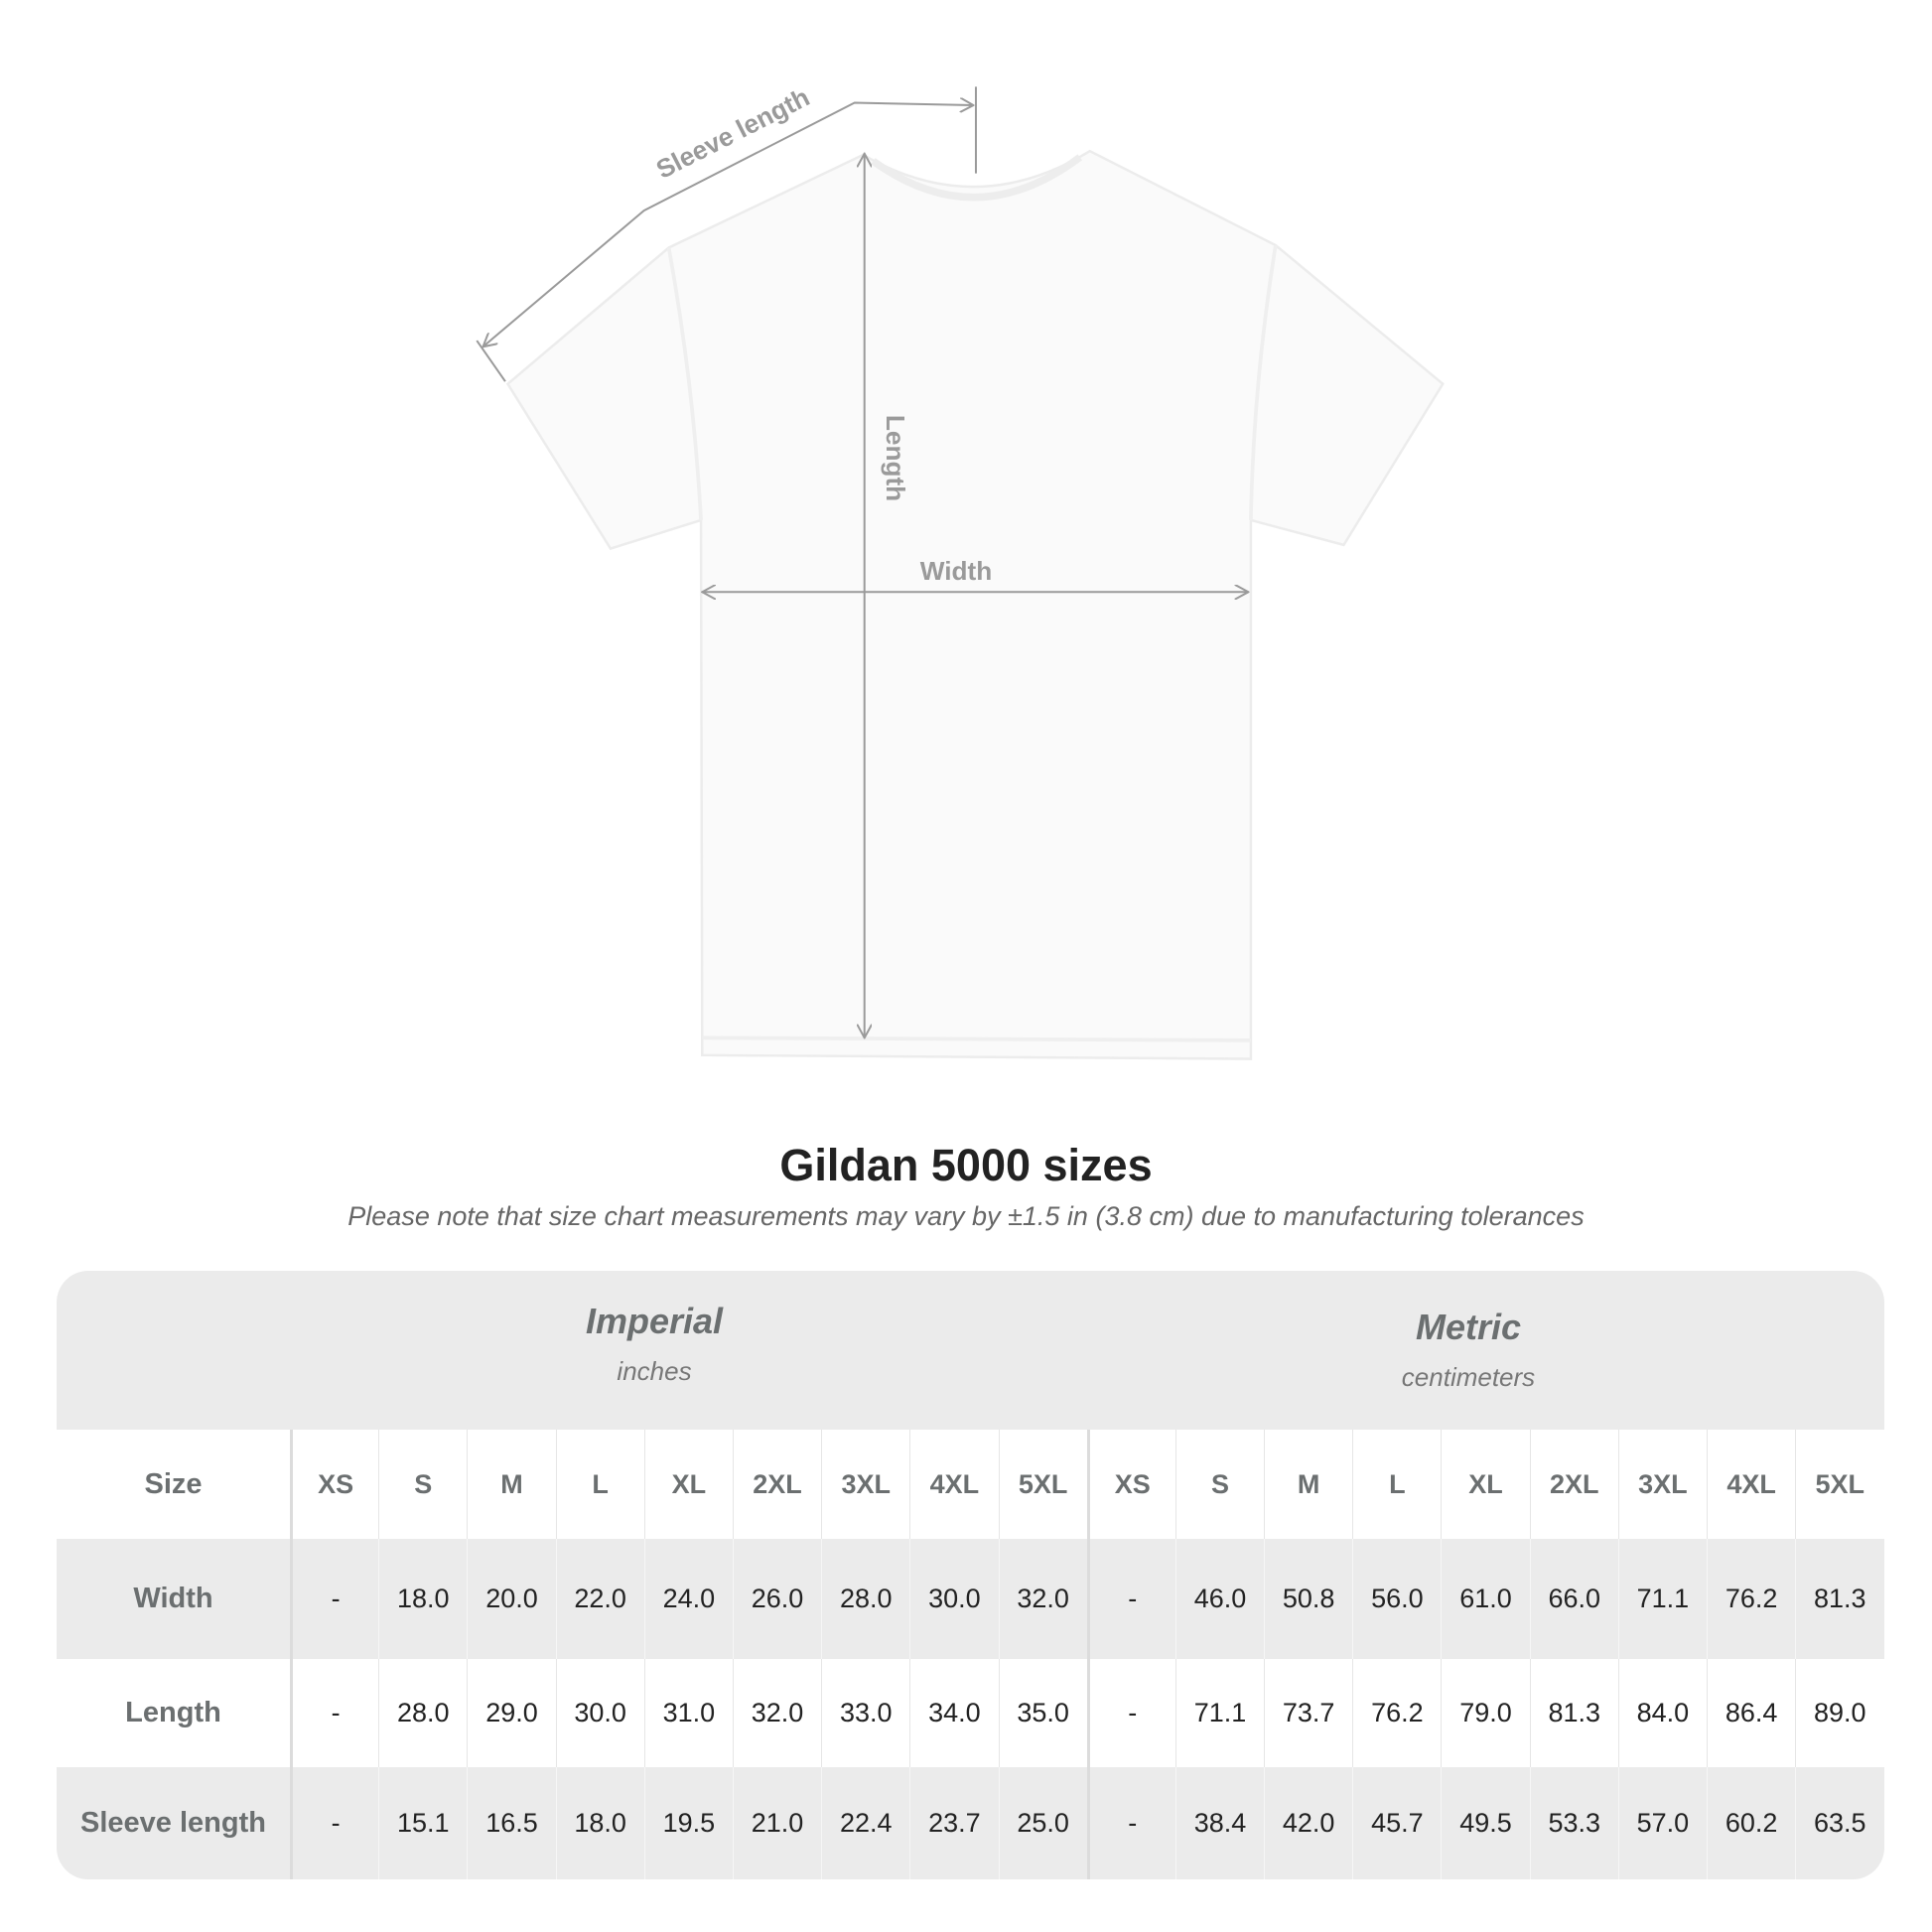  What do you see at coordinates (954, 1713) in the screenshot?
I see `imperial-cell: 34.0` at bounding box center [954, 1713].